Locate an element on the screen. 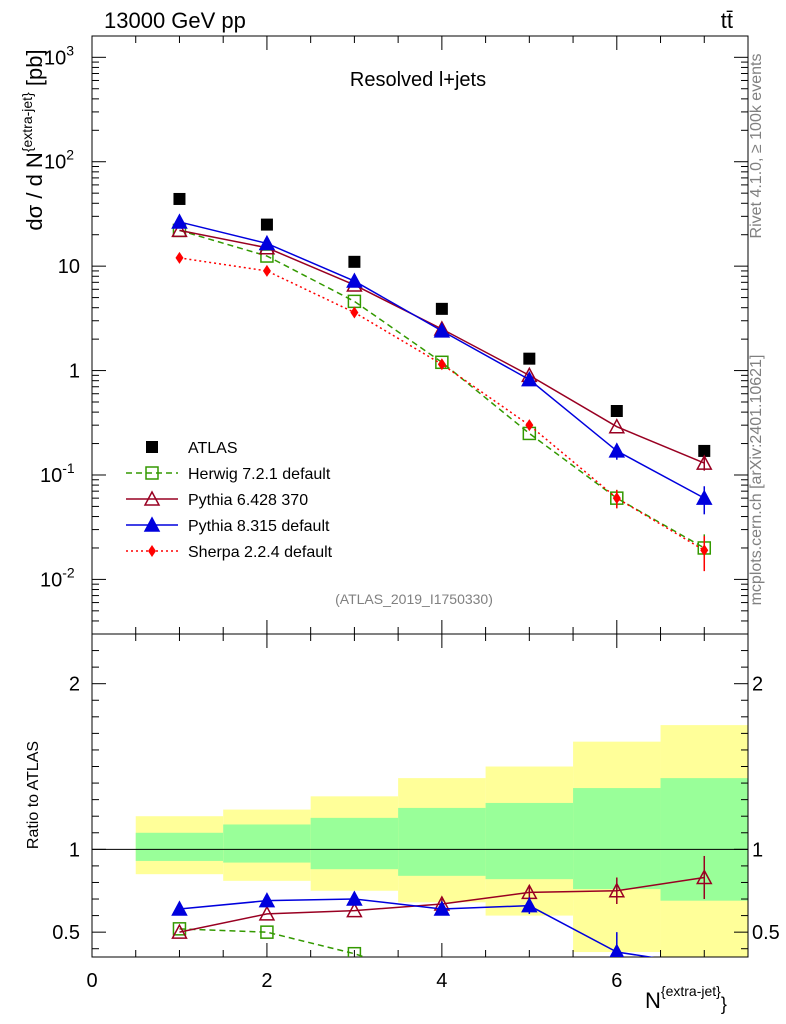  x-tick-label: 2 is located at coordinates (266, 981).